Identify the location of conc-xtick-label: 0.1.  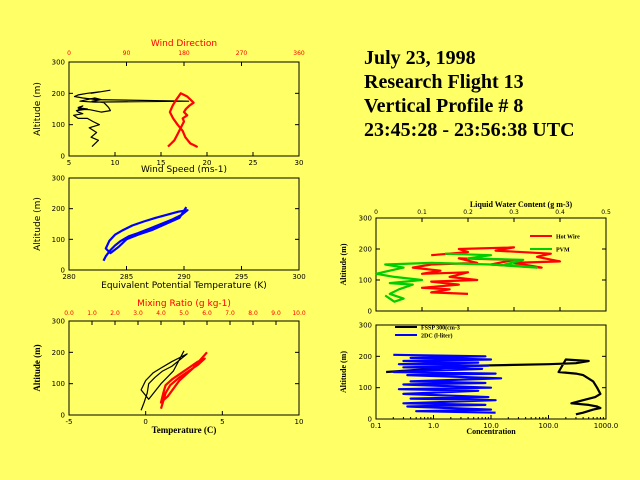
(375, 426).